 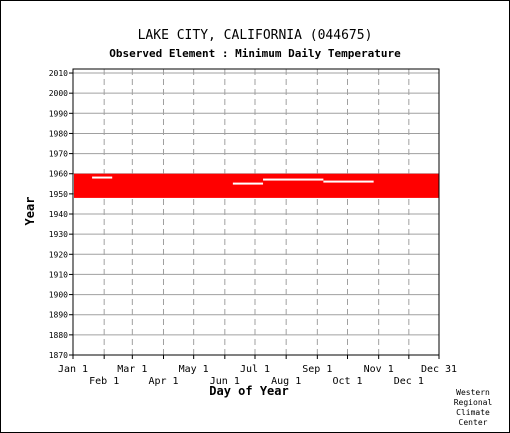 What do you see at coordinates (225, 381) in the screenshot?
I see `x-tick-label: Jun 1` at bounding box center [225, 381].